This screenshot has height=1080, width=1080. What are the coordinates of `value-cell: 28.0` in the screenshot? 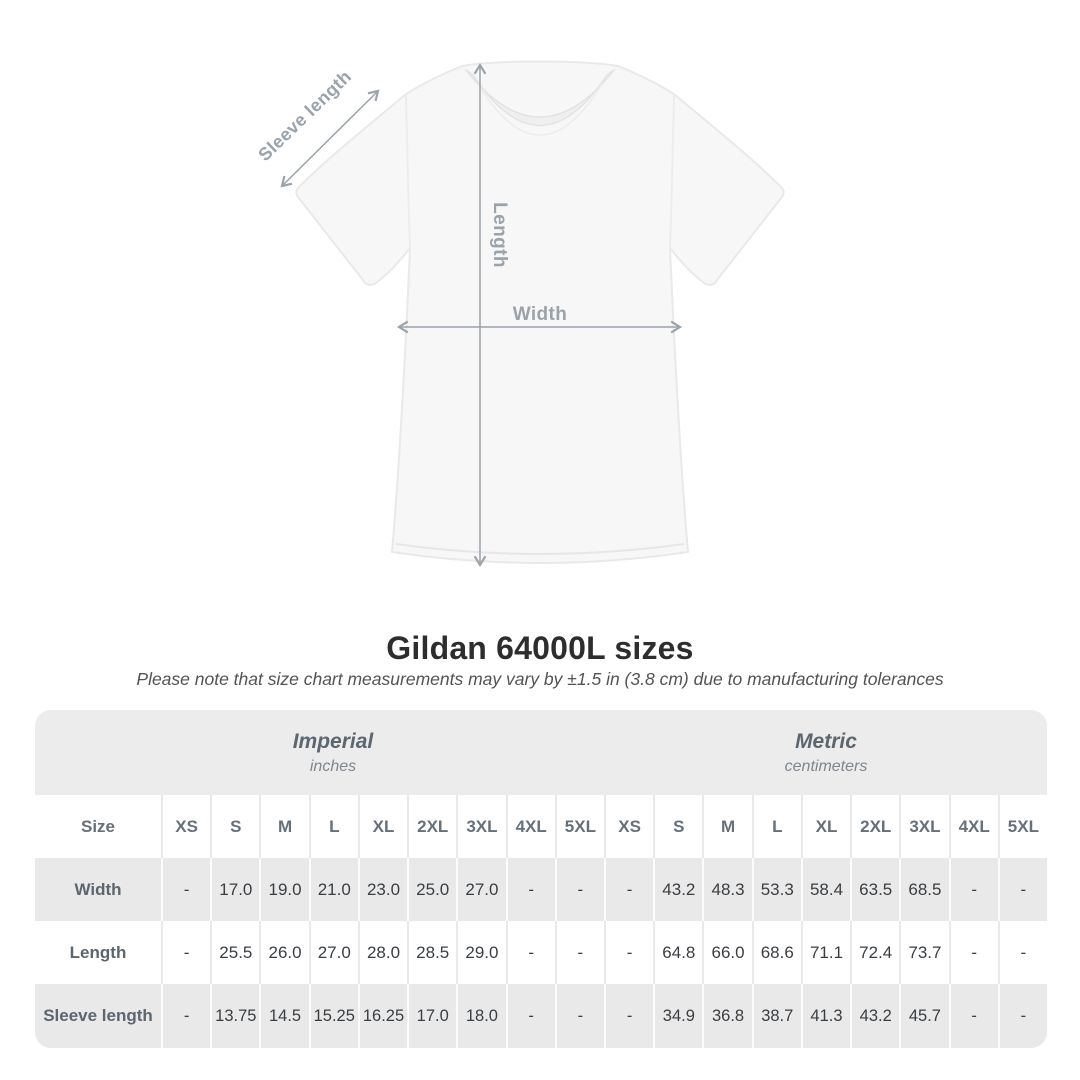 It's located at (382, 952).